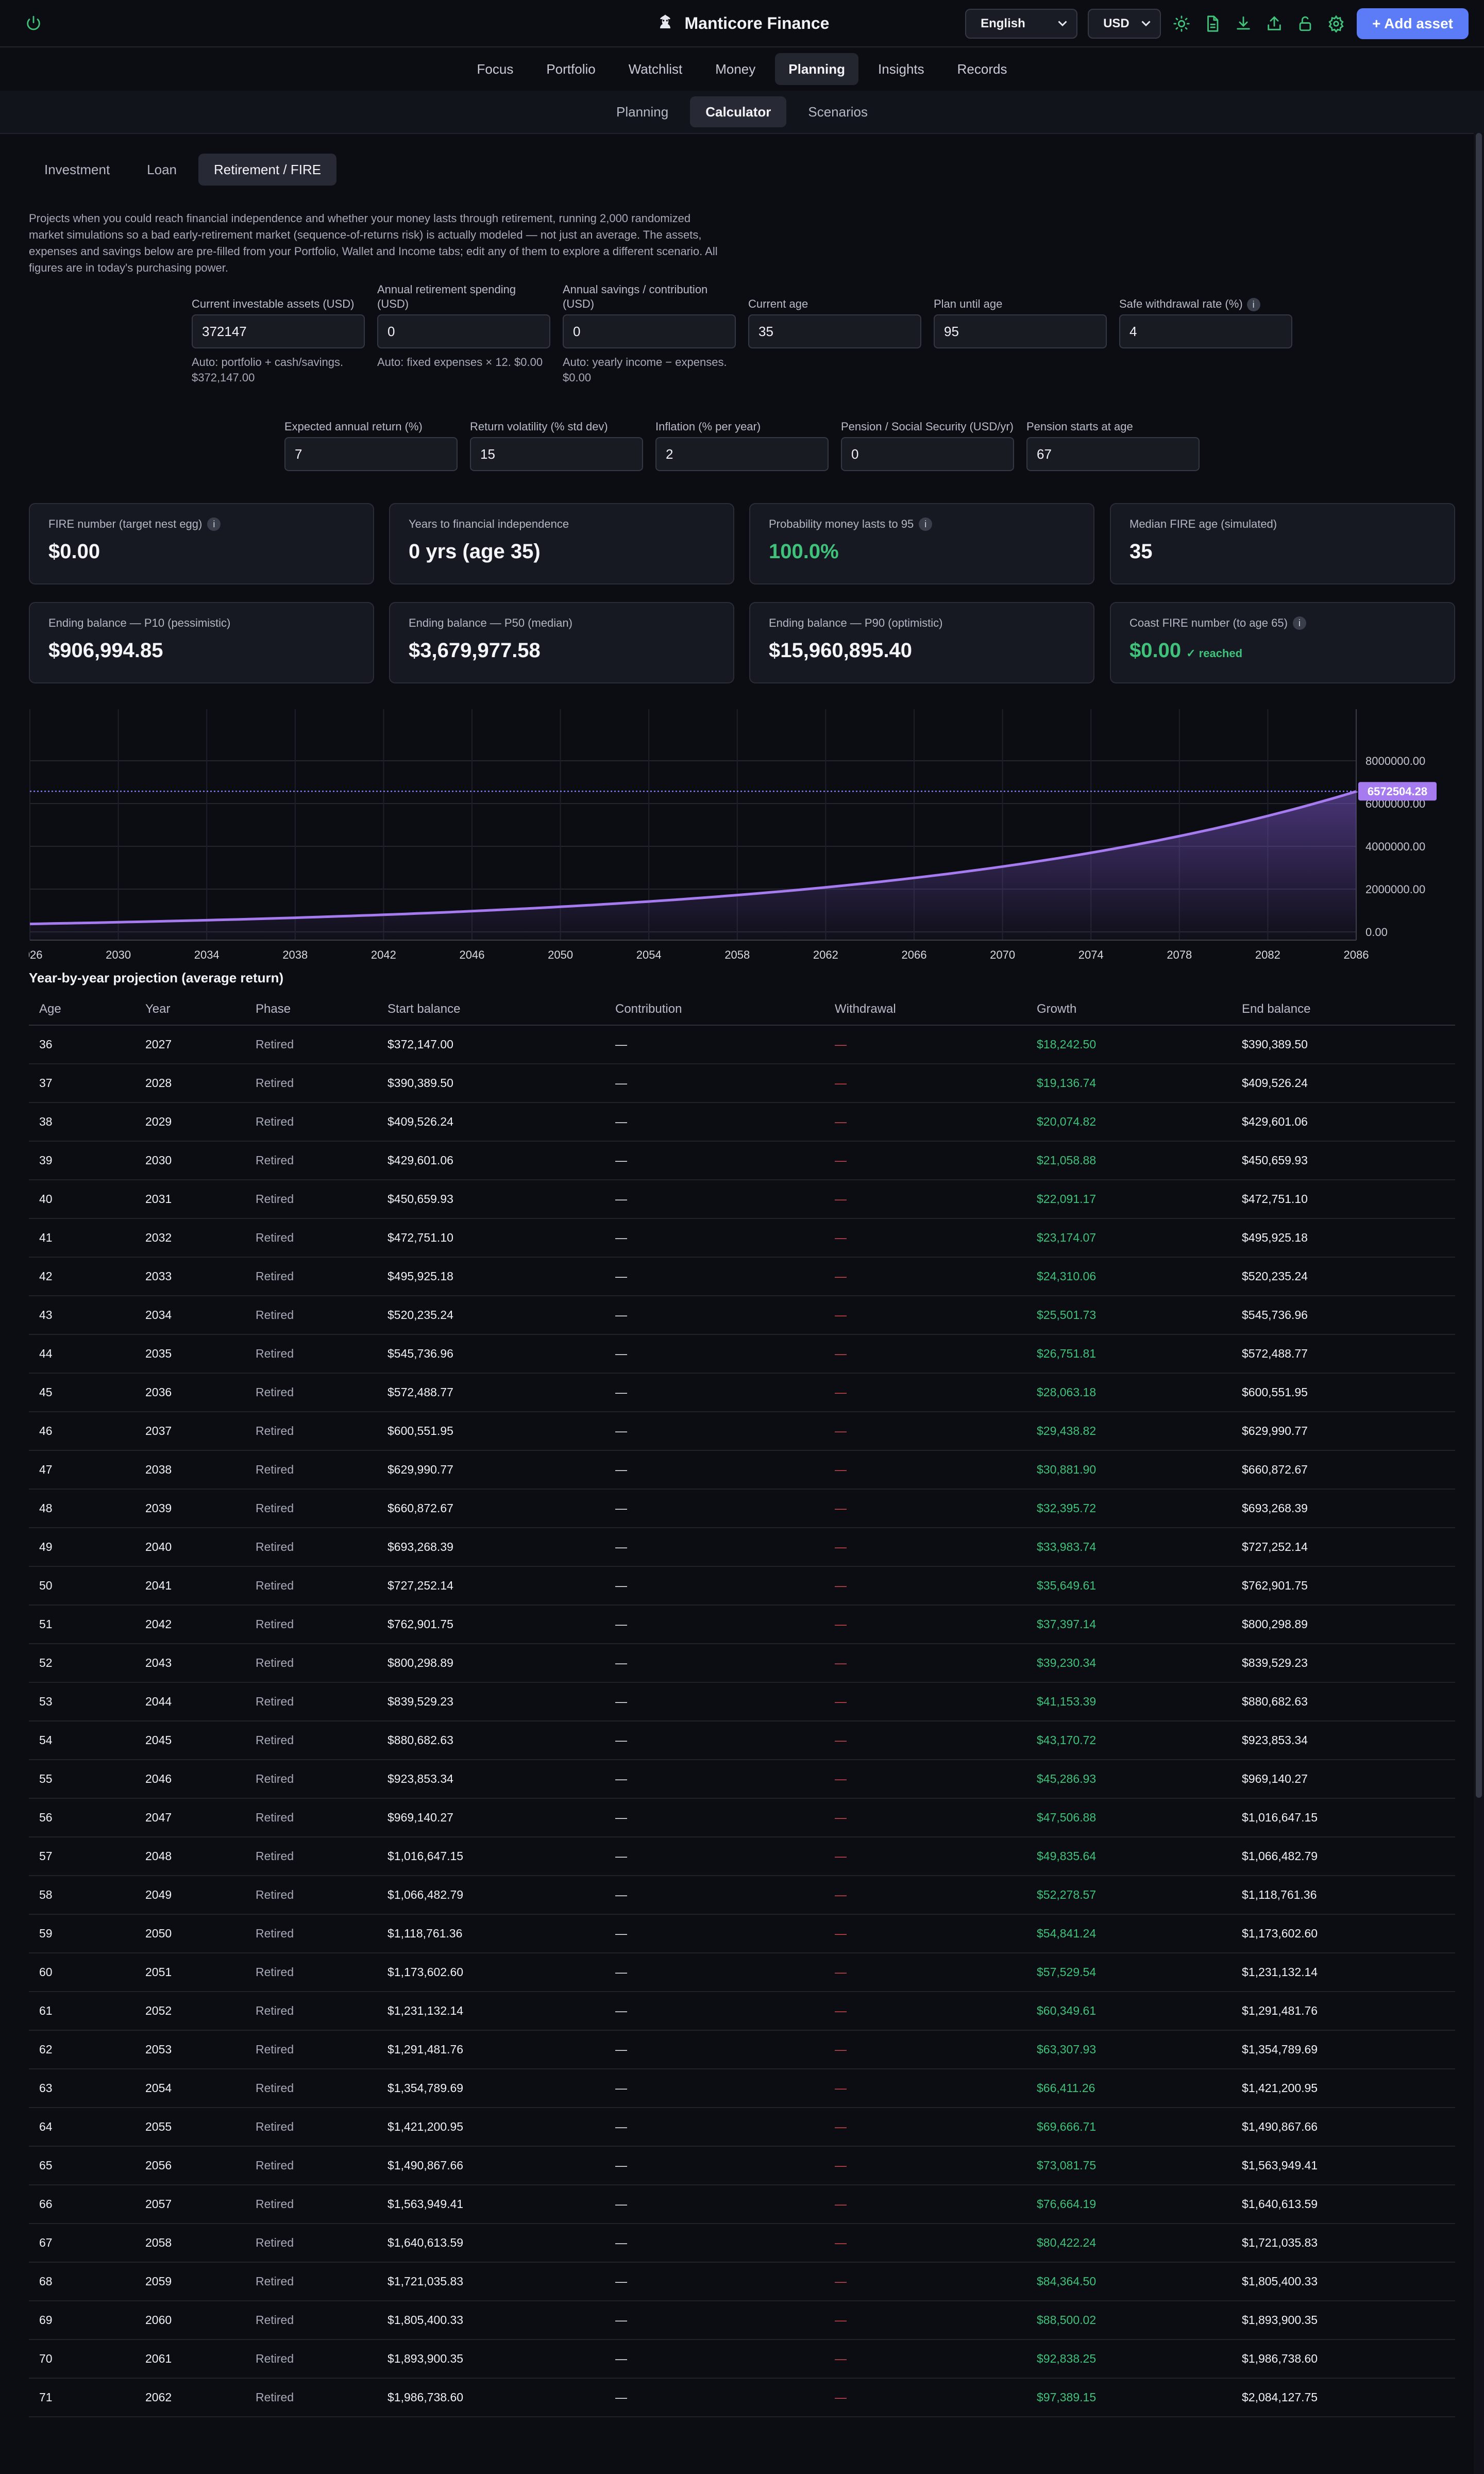 The width and height of the screenshot is (1484, 2474). I want to click on cell-year: 2046, so click(190, 1779).